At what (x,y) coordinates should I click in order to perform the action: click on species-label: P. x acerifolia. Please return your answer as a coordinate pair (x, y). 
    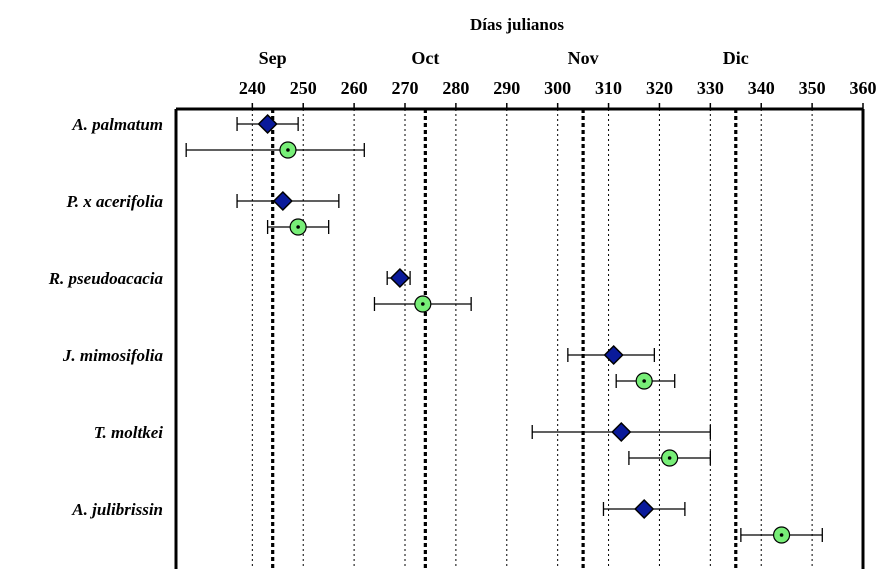
    Looking at the image, I should click on (115, 201).